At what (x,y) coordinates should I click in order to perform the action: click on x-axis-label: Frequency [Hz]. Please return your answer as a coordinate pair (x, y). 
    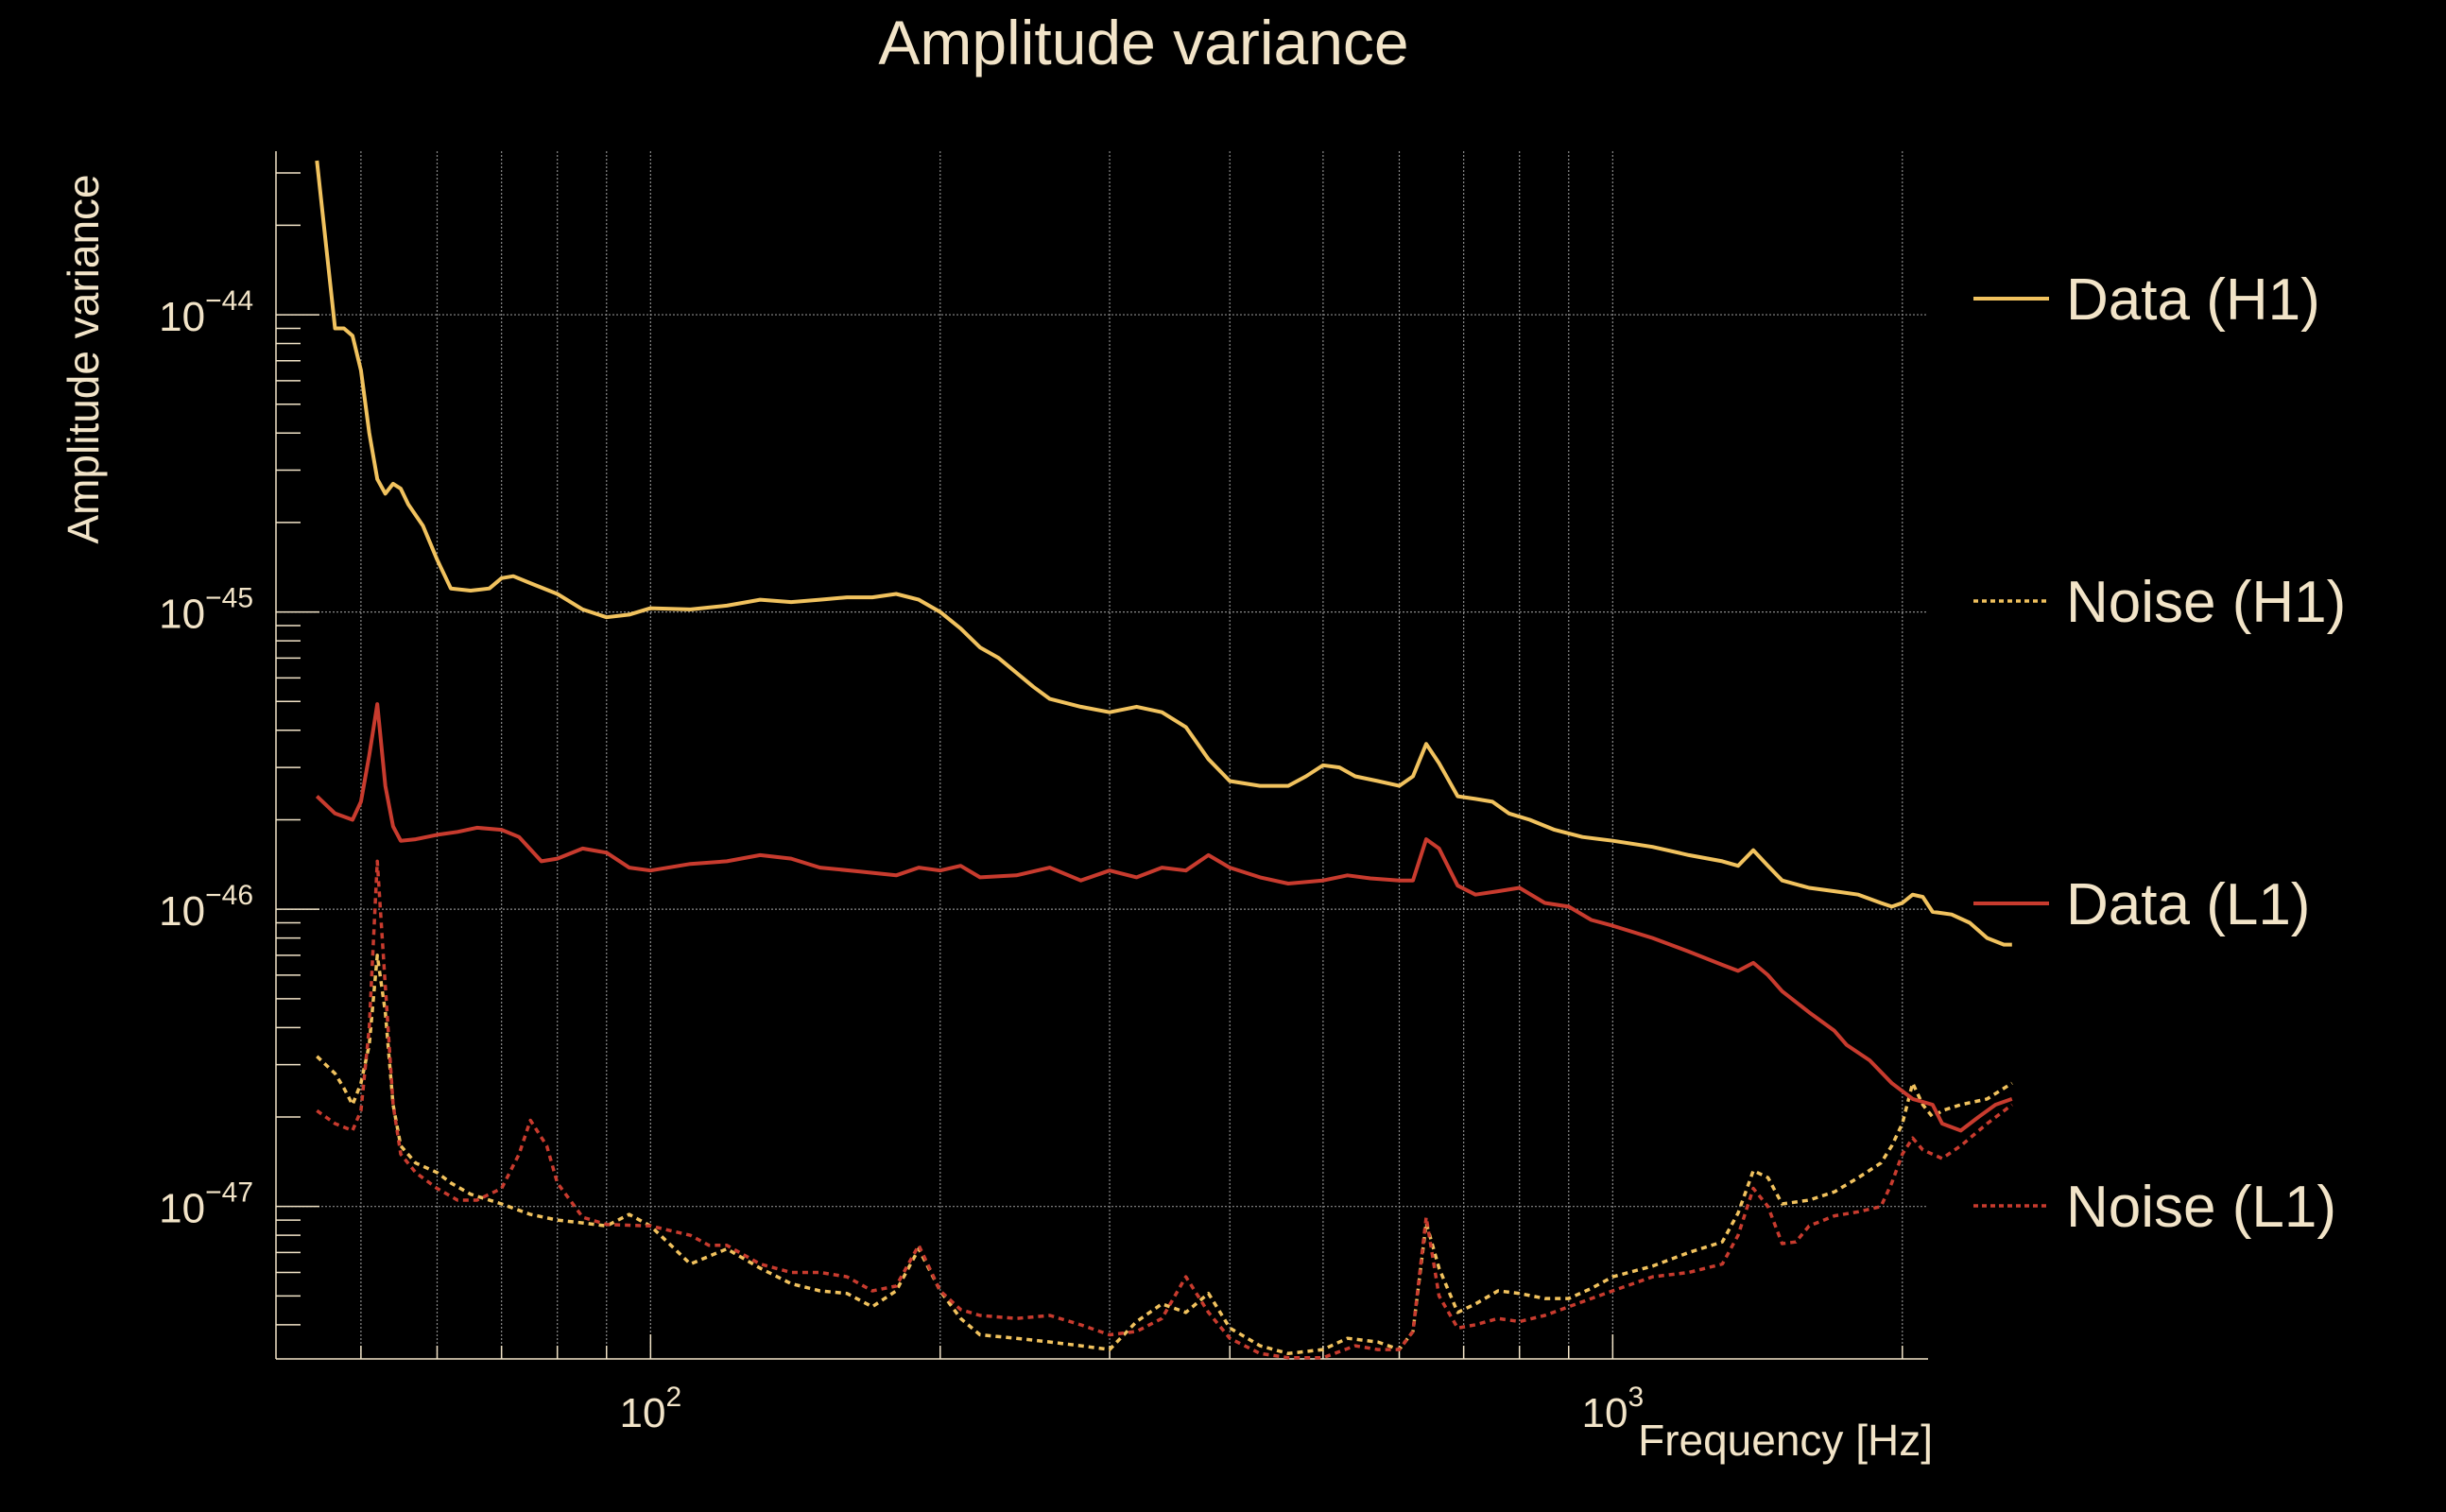
    Looking at the image, I should click on (1785, 1440).